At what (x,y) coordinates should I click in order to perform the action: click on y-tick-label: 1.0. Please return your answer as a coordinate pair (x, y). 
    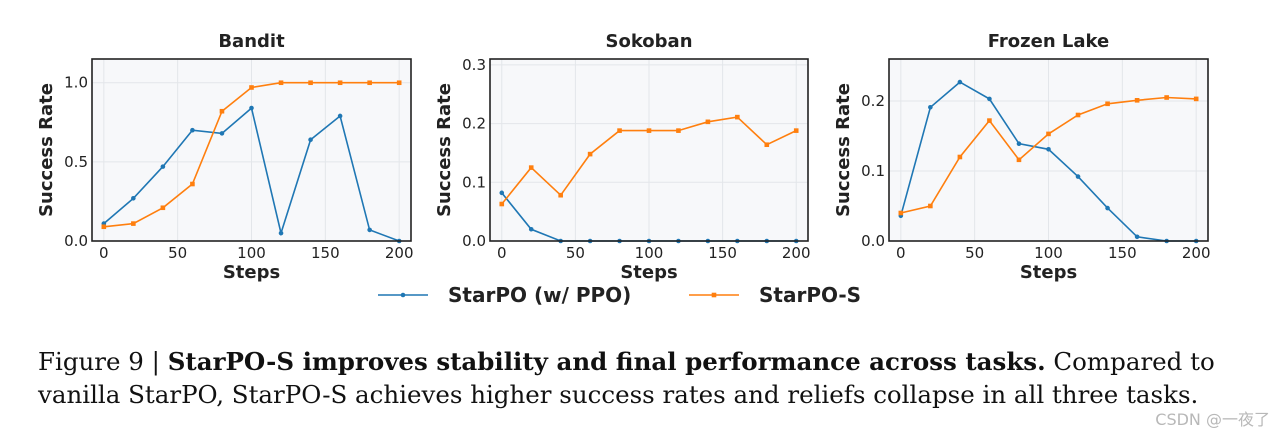
    Looking at the image, I should click on (76, 83).